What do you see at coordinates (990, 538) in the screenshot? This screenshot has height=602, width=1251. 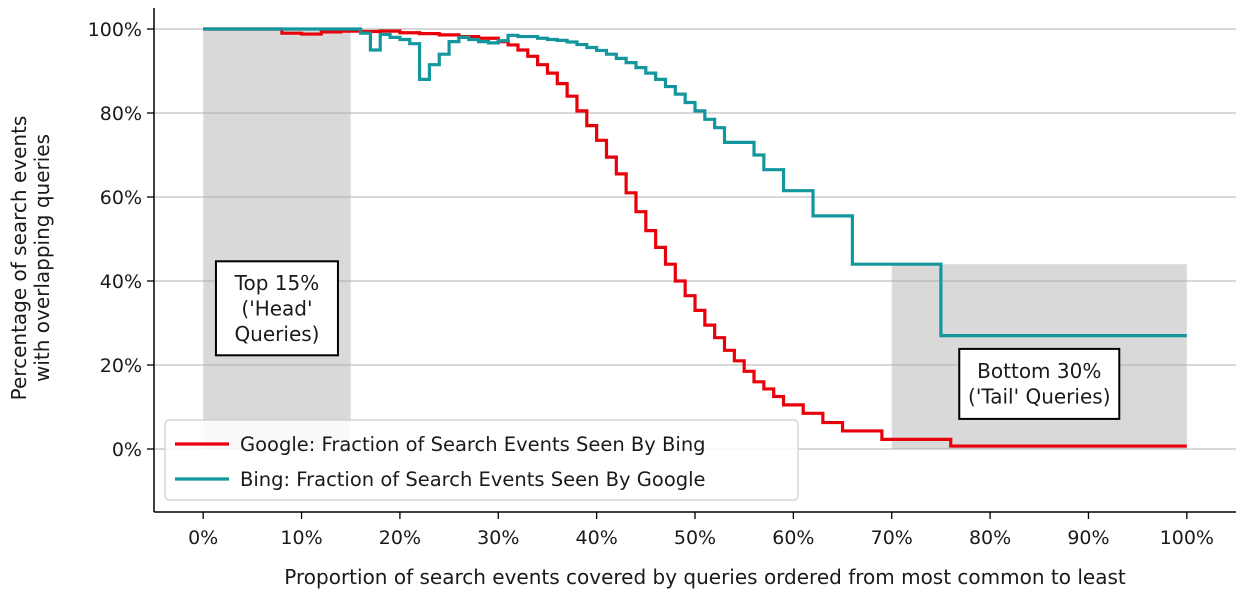 I see `x-tick-label-8: 80%` at bounding box center [990, 538].